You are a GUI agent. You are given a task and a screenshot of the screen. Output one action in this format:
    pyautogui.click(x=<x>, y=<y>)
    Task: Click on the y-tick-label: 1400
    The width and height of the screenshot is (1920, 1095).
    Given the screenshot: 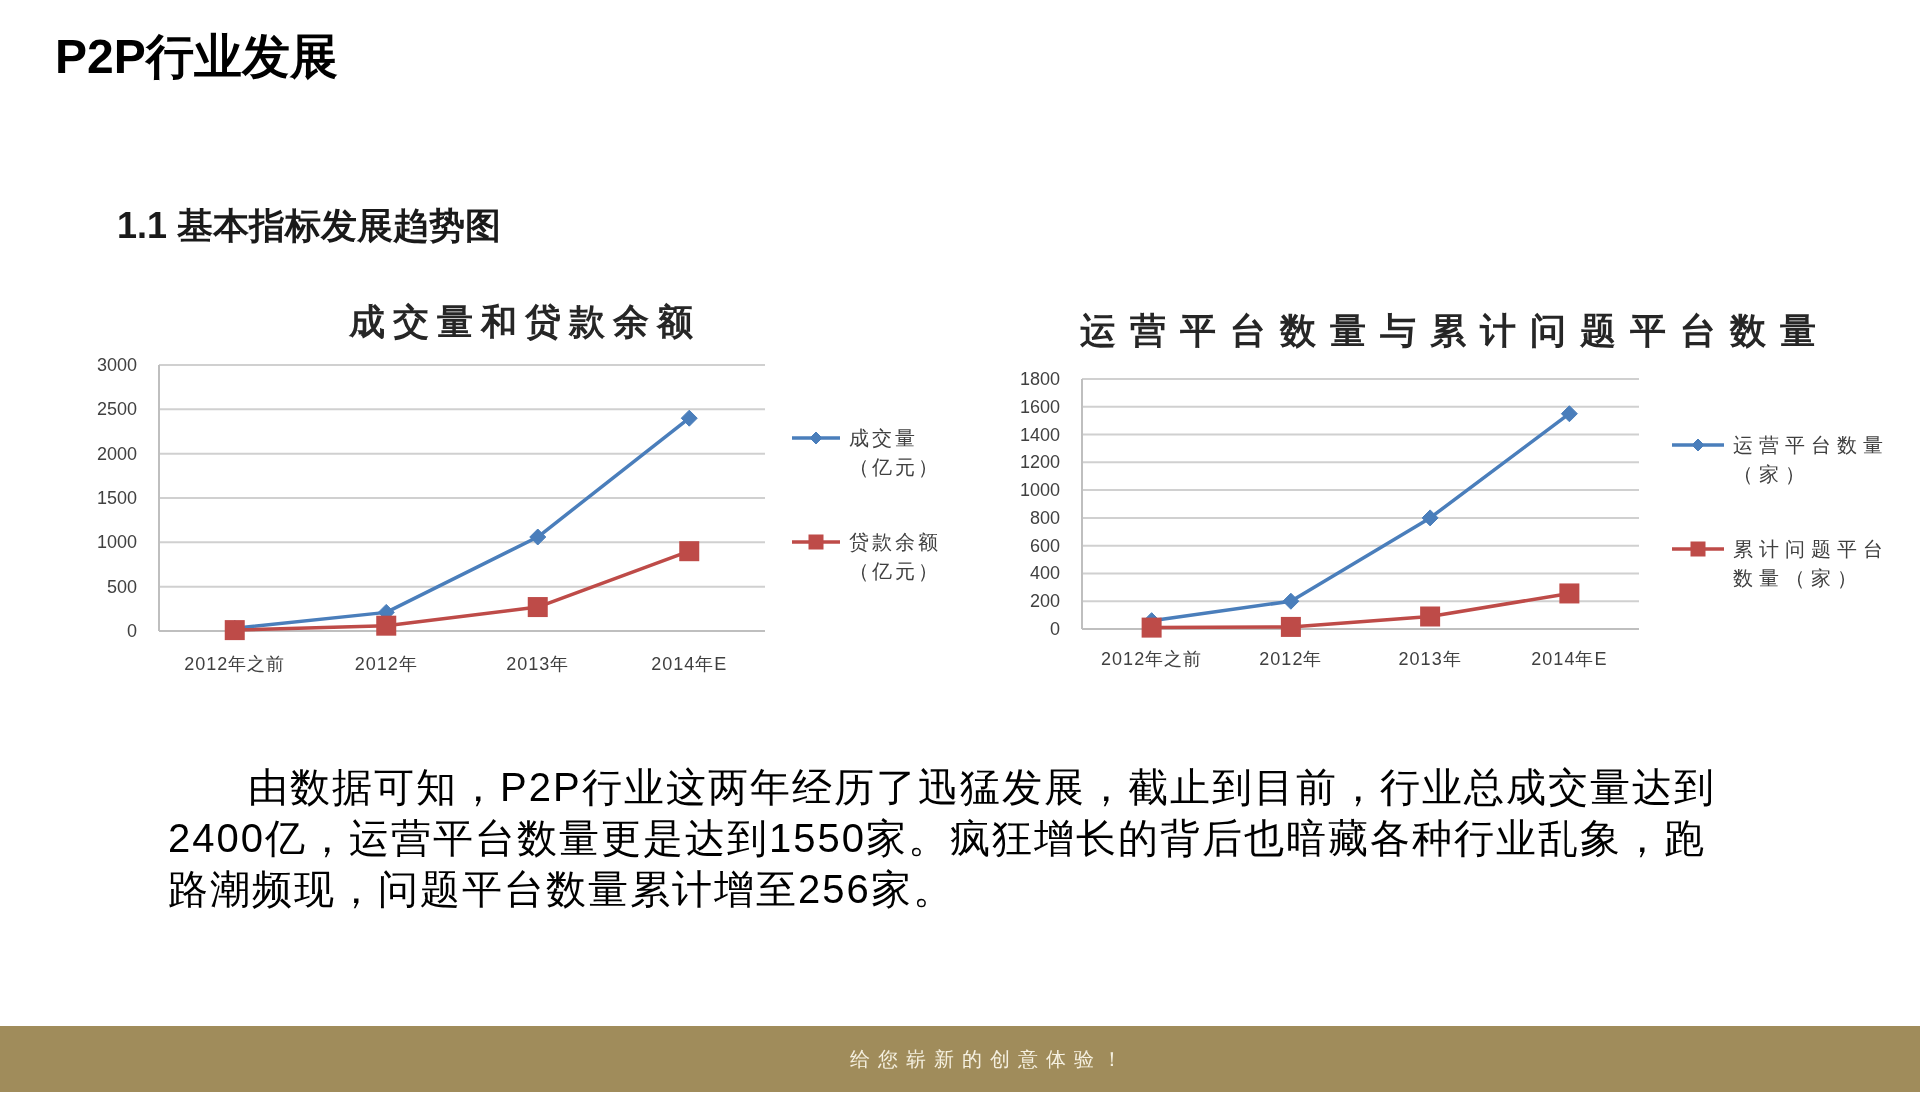 What is the action you would take?
    pyautogui.click(x=1039, y=434)
    